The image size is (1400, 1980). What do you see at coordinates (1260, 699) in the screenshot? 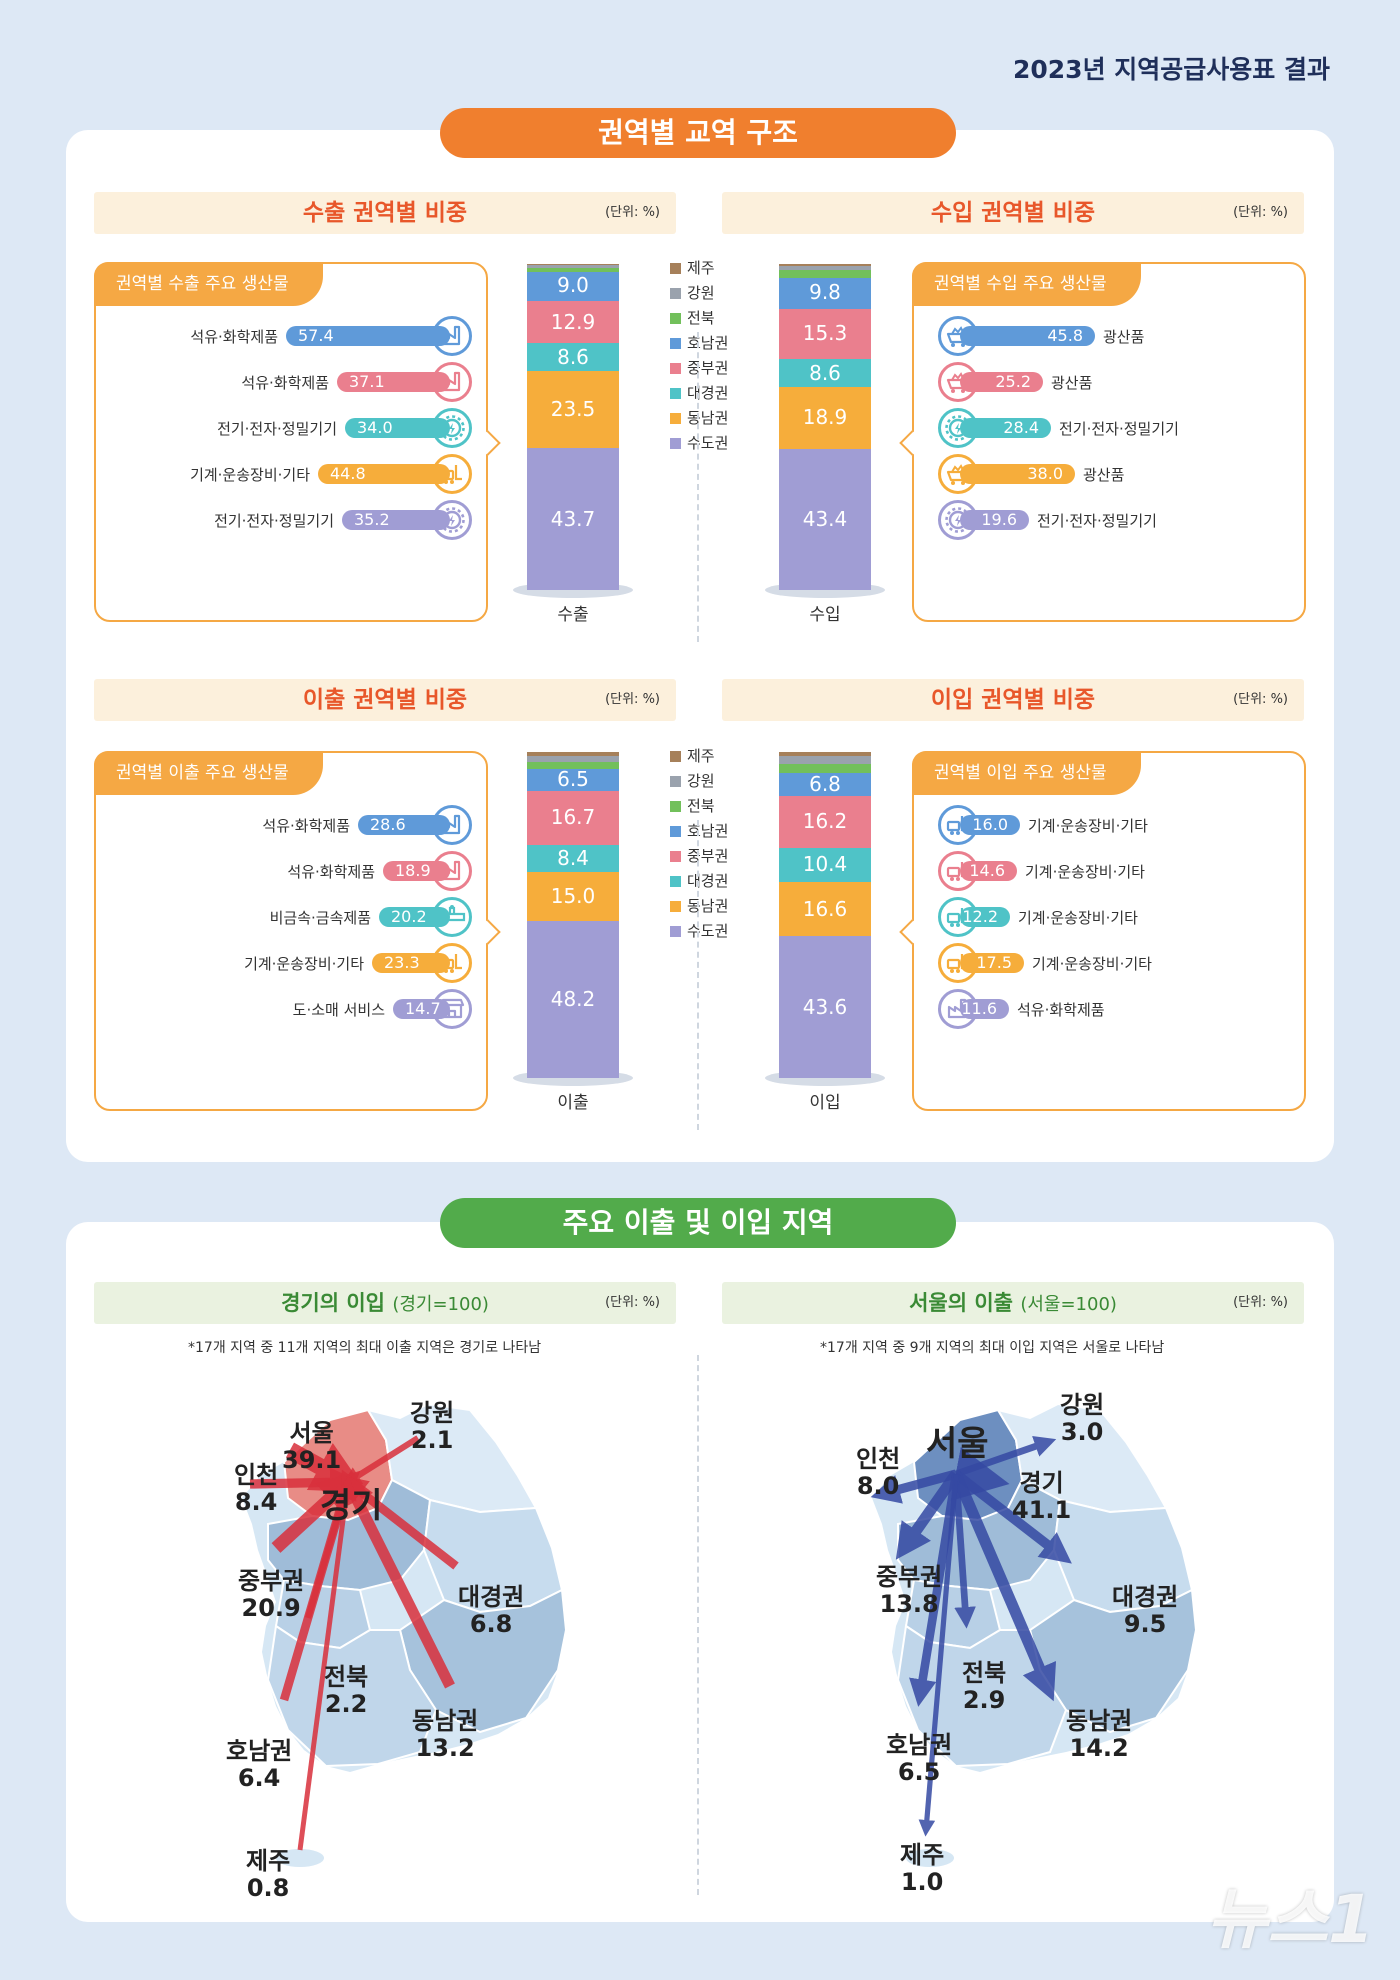
I see `inflow-unit: (단위: %)` at bounding box center [1260, 699].